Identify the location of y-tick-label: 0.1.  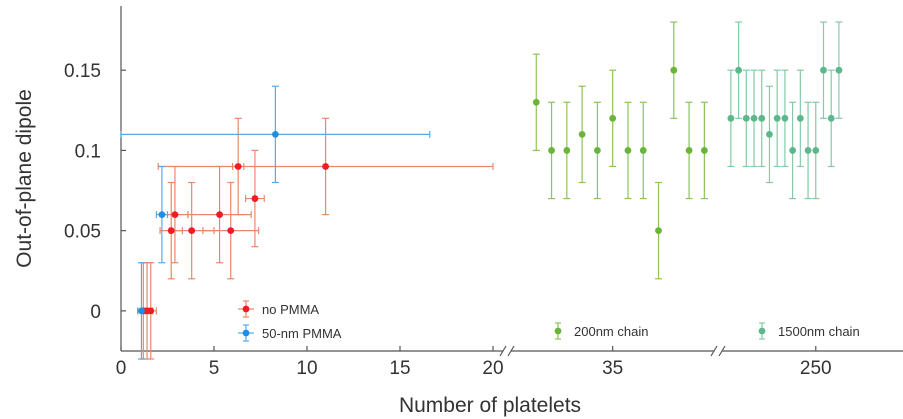
(88, 151).